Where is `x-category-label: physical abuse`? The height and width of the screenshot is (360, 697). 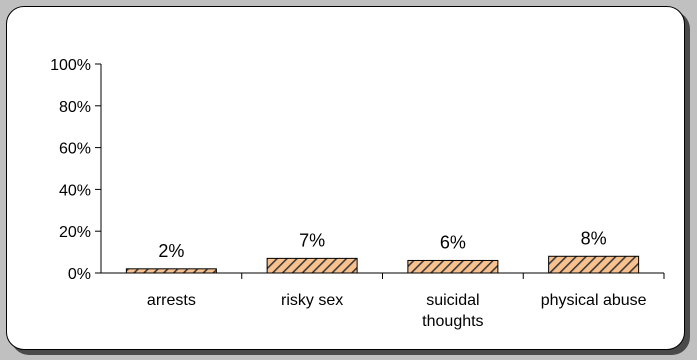
x-category-label: physical abuse is located at coordinates (594, 300).